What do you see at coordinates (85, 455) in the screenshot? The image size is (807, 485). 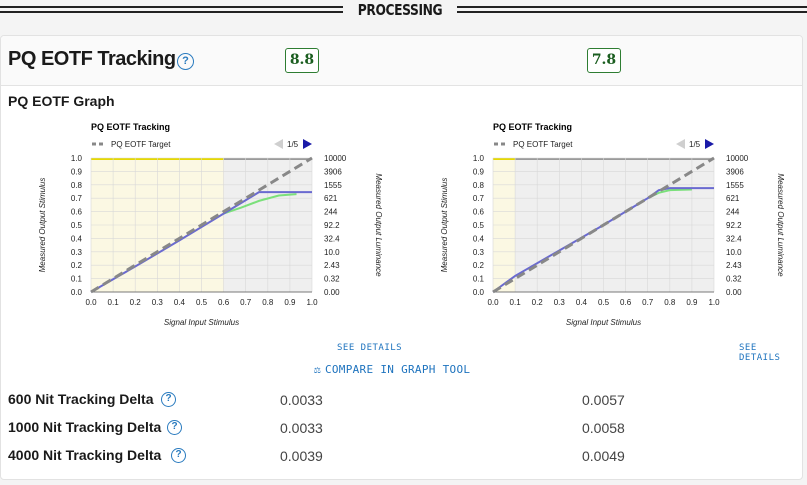 I see `metric-label: 4000 Nit Tracking Delta` at bounding box center [85, 455].